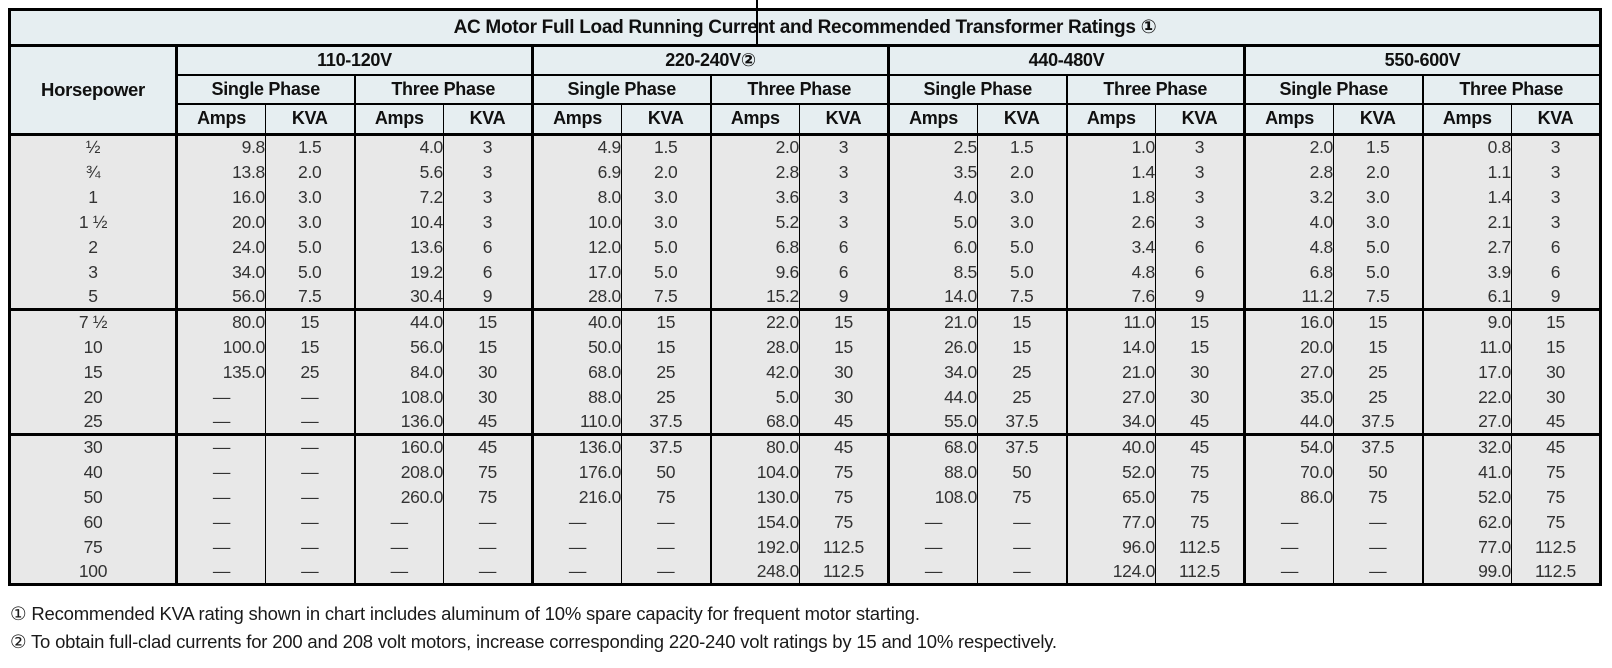 The image size is (1612, 668). Describe the element at coordinates (1110, 422) in the screenshot. I see `amps-cell: 34.0` at that location.